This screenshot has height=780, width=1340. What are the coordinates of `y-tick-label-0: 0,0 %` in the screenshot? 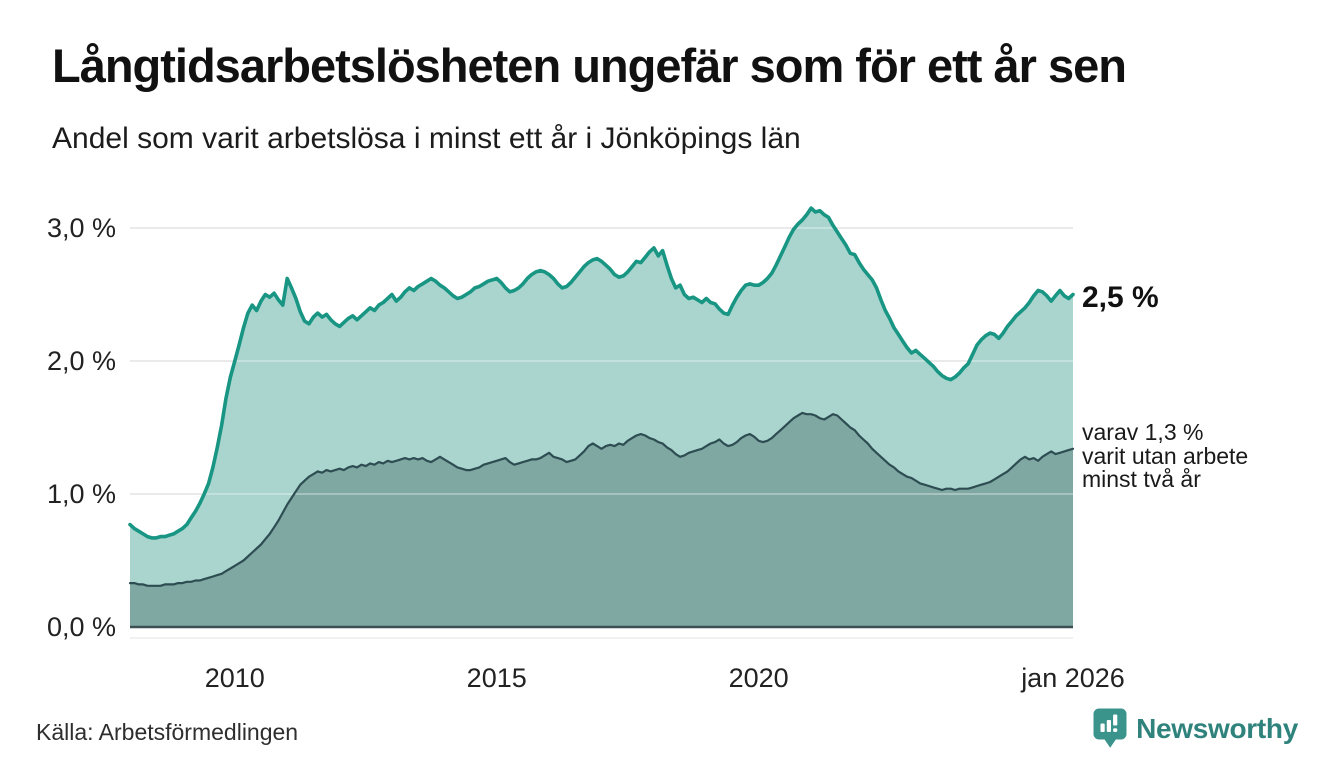 It's located at (81, 627).